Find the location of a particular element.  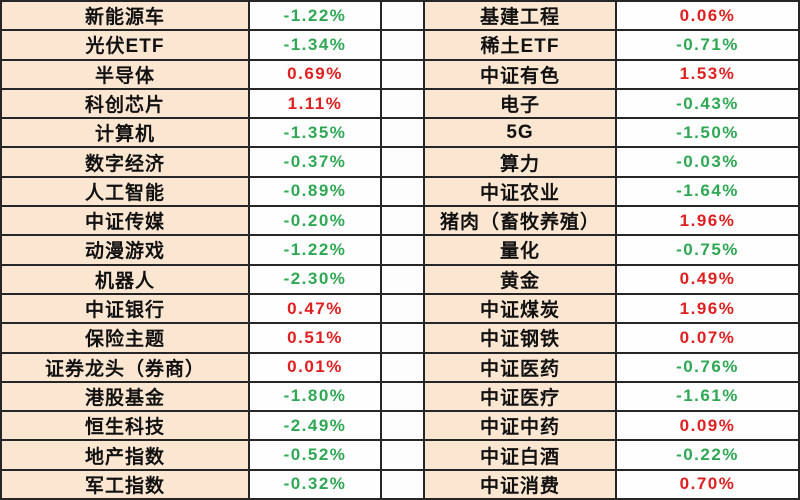

sector-name-cell-right: 基建工程 is located at coordinates (520, 16).